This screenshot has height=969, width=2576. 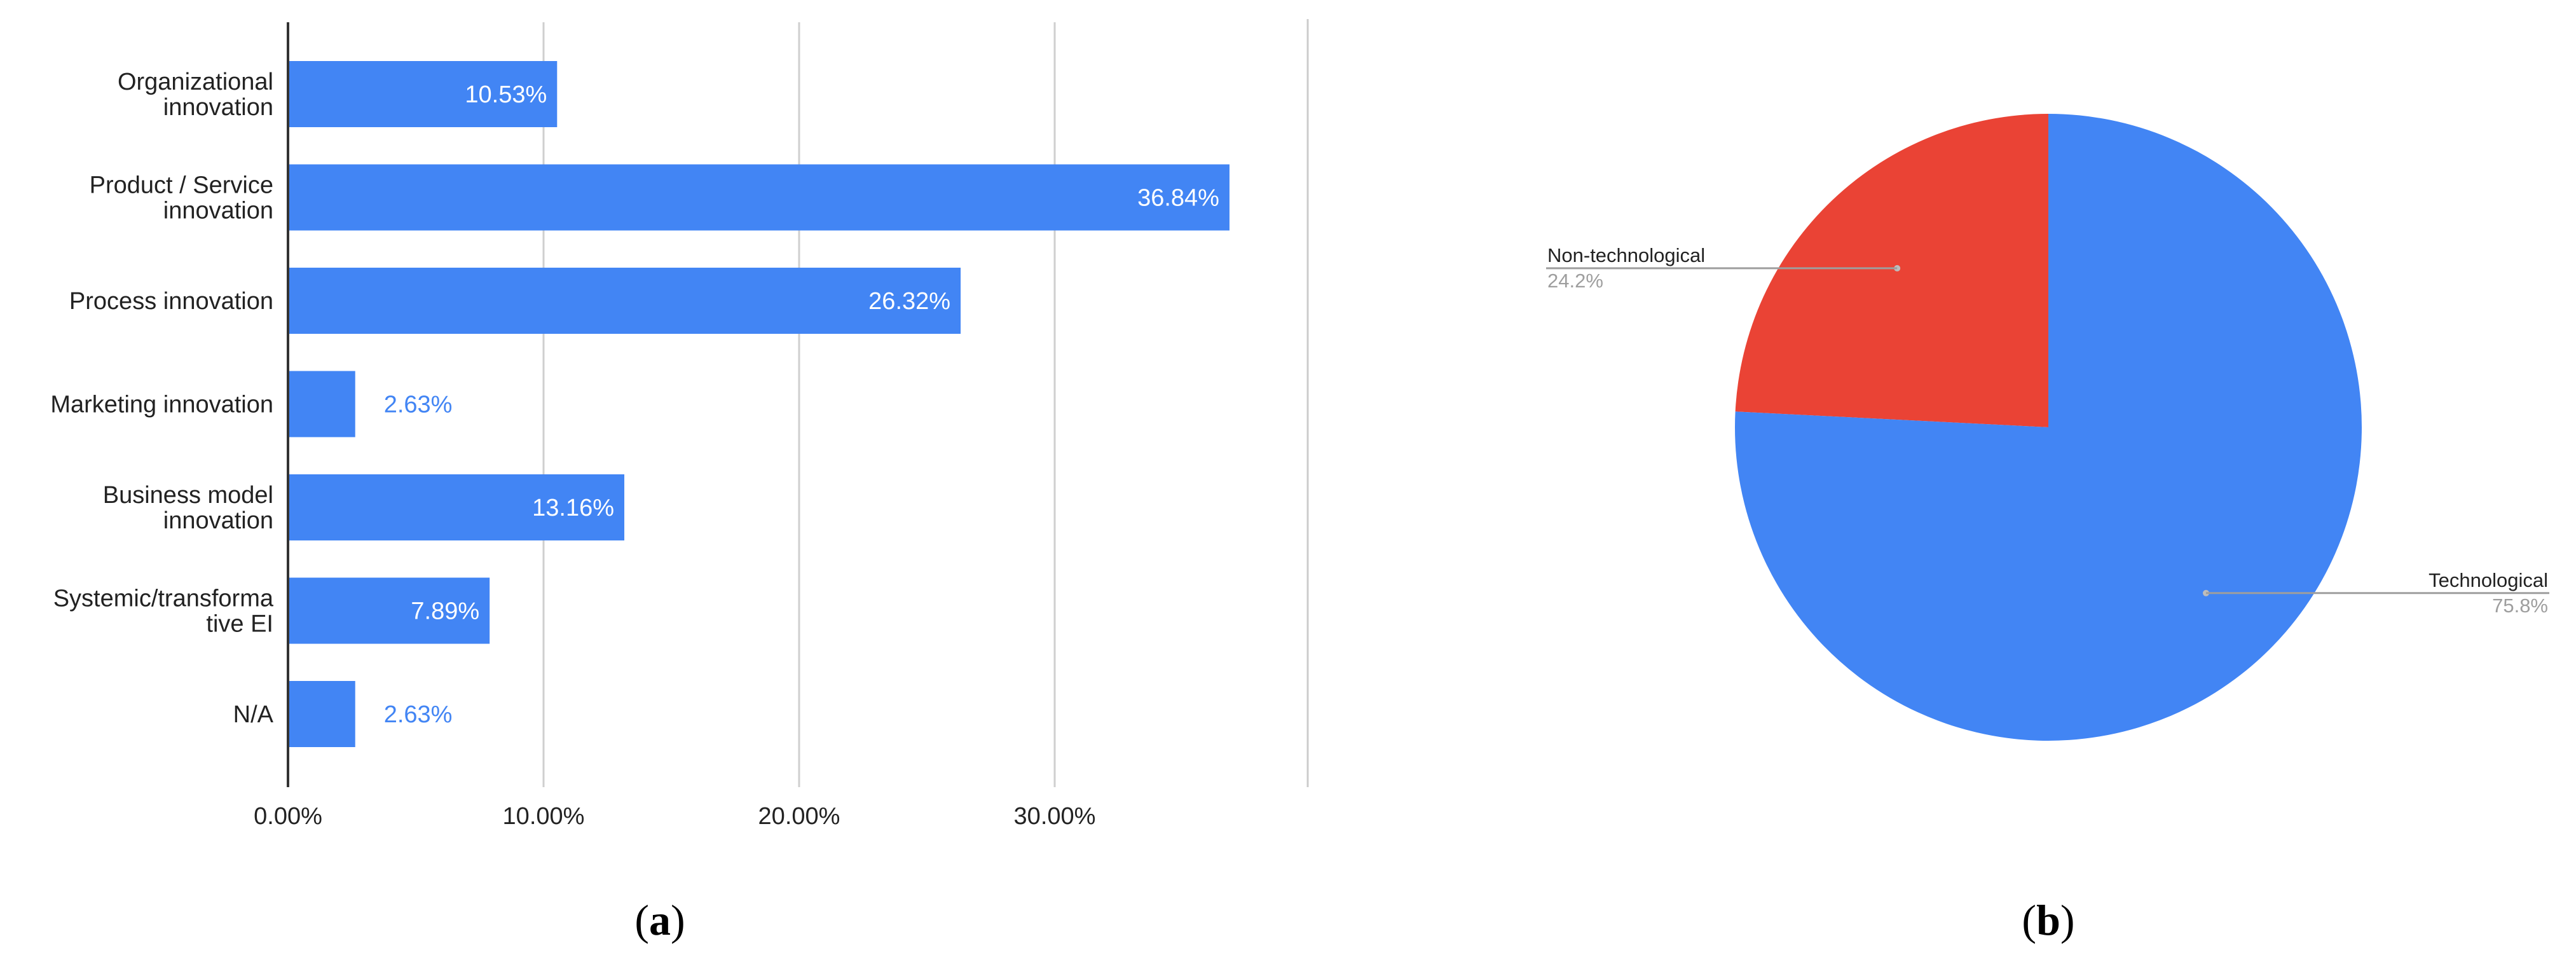 I want to click on category-label-4-line-1: innovation, so click(x=218, y=520).